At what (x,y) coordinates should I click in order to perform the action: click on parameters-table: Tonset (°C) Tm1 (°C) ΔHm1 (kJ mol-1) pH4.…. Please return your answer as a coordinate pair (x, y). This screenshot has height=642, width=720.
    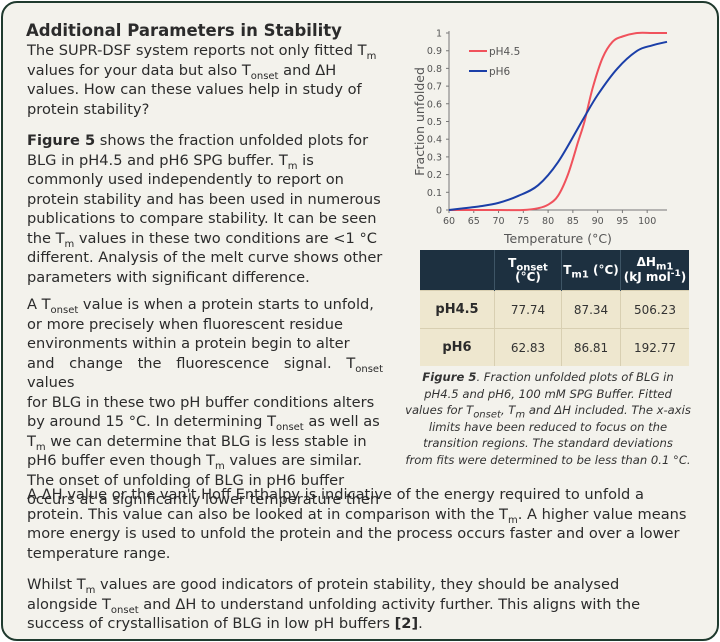
    Looking at the image, I should click on (554, 308).